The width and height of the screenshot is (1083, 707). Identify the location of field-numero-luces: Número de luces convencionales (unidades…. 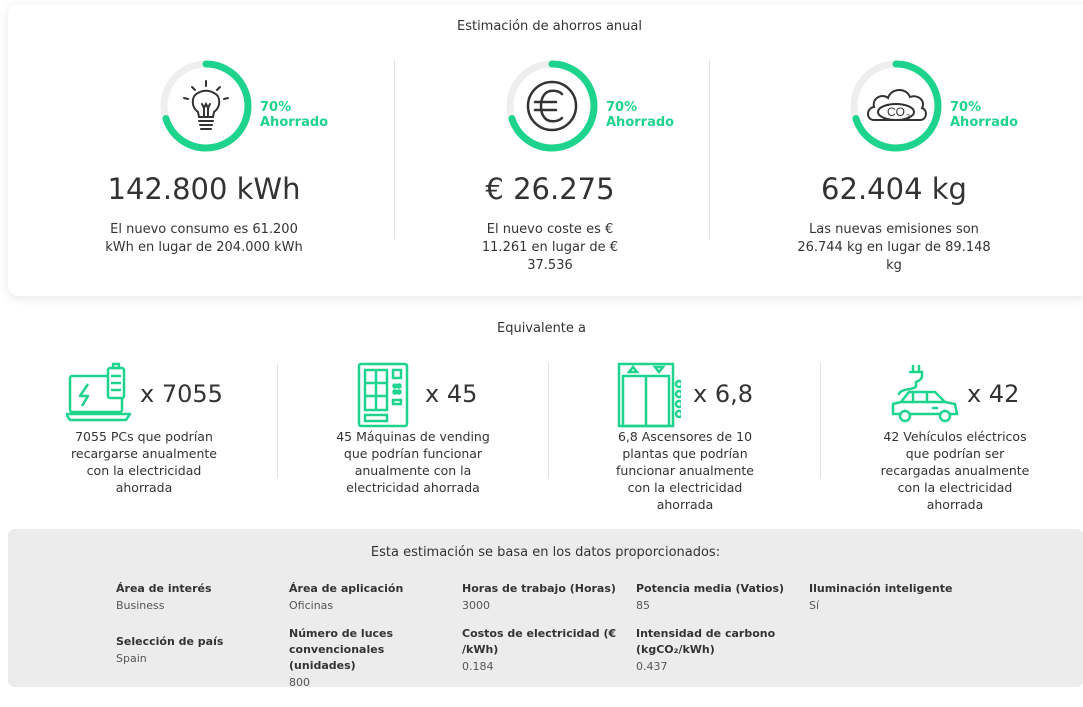
(341, 658).